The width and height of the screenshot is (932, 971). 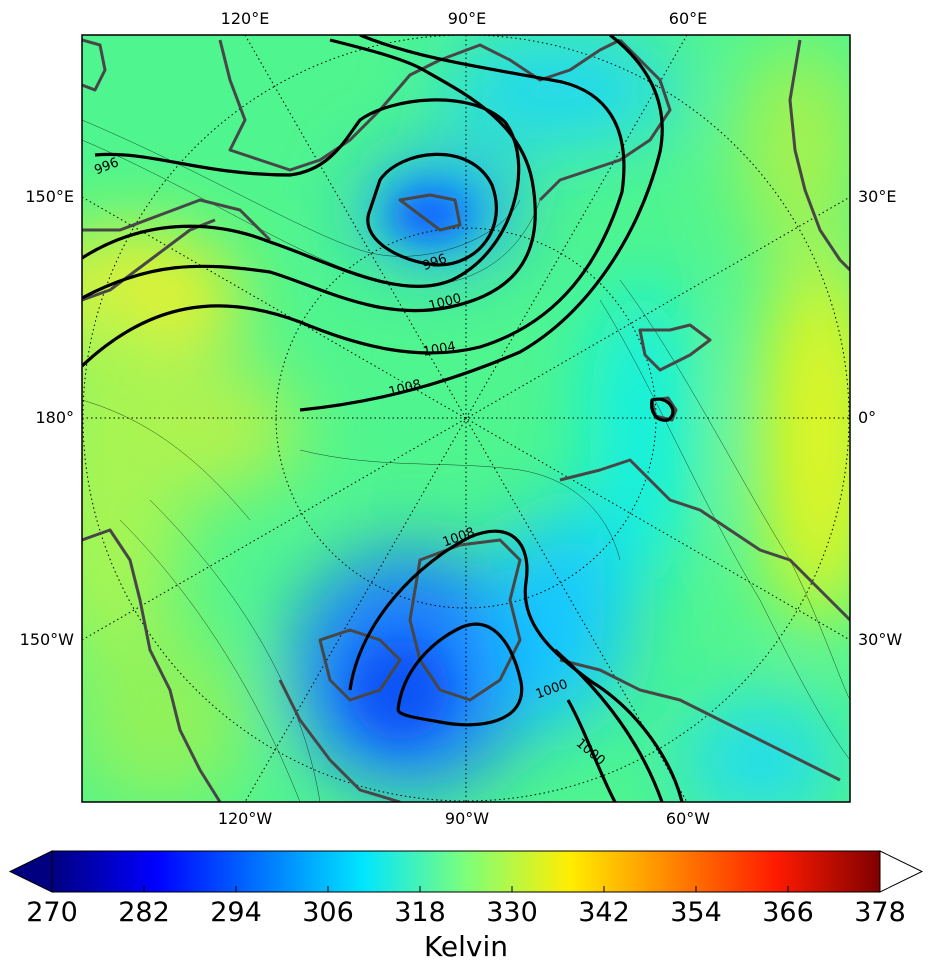 What do you see at coordinates (467, 18) in the screenshot?
I see `longitude-label: 90°E` at bounding box center [467, 18].